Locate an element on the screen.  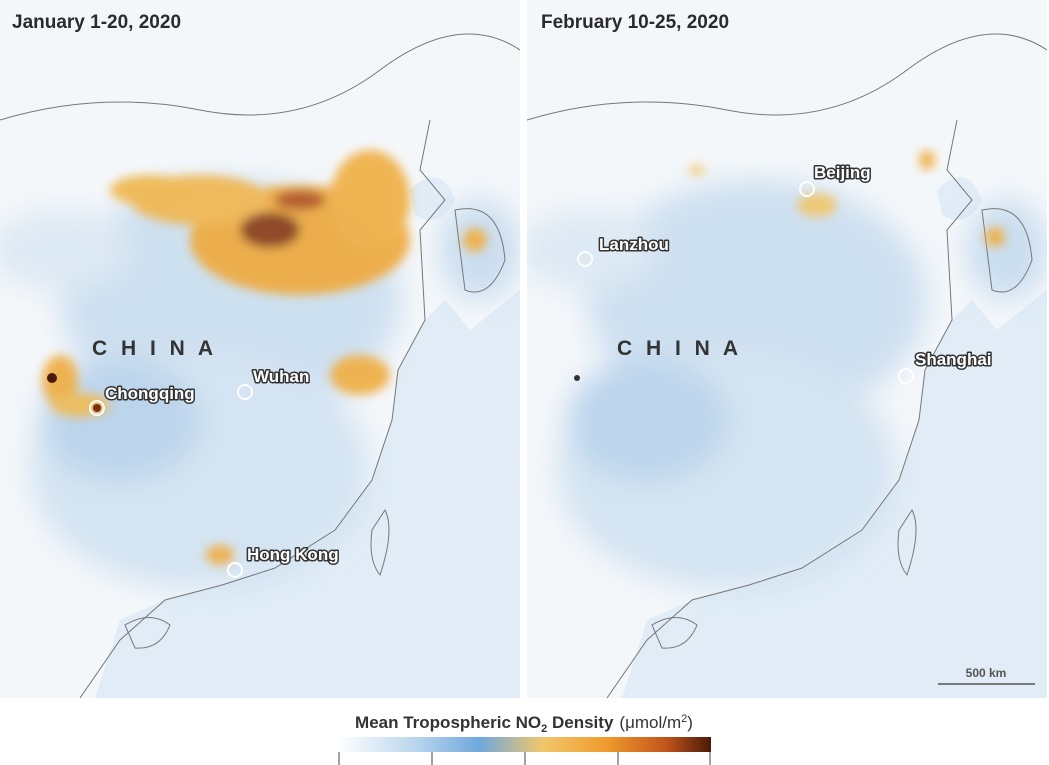
legend-title-subscript: 2 is located at coordinates (544, 729).